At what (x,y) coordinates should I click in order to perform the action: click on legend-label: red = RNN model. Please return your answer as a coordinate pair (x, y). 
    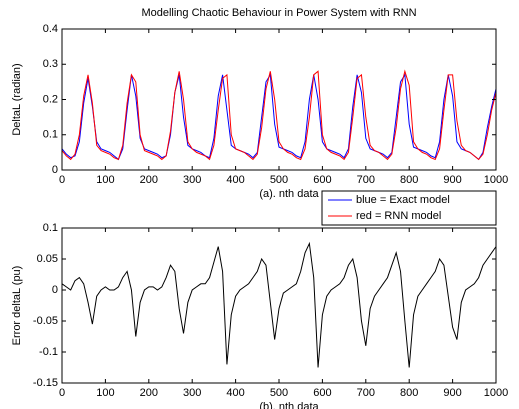
    Looking at the image, I should click on (398, 216).